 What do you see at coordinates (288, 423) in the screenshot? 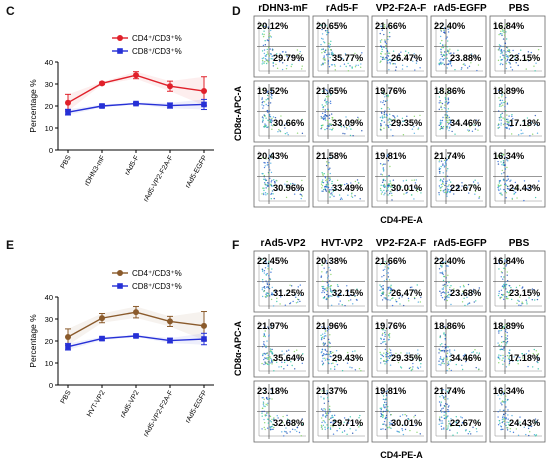
I see `quadrant-pct-lower-f: 32.68%` at bounding box center [288, 423].